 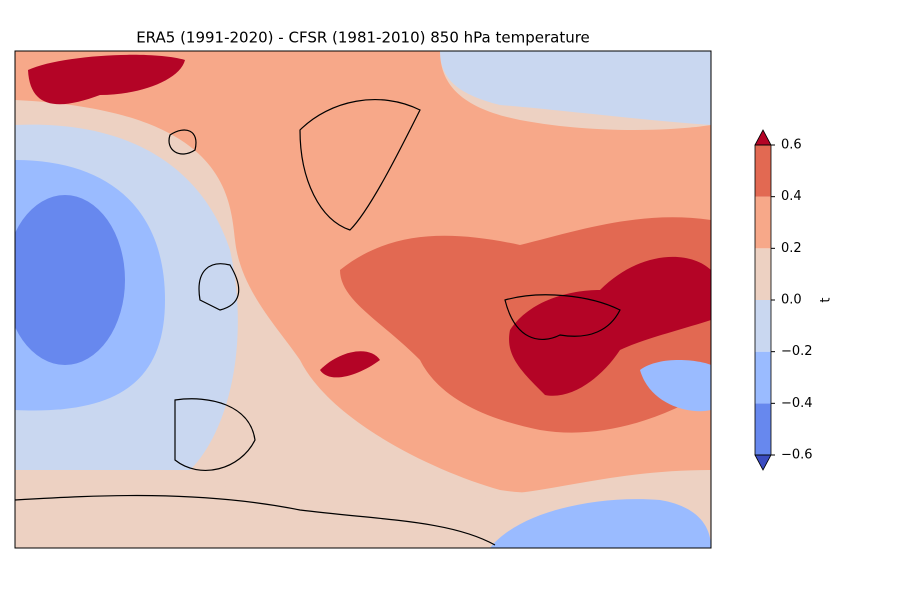 What do you see at coordinates (791, 196) in the screenshot?
I see `colorbar-tick-label: 0.4` at bounding box center [791, 196].